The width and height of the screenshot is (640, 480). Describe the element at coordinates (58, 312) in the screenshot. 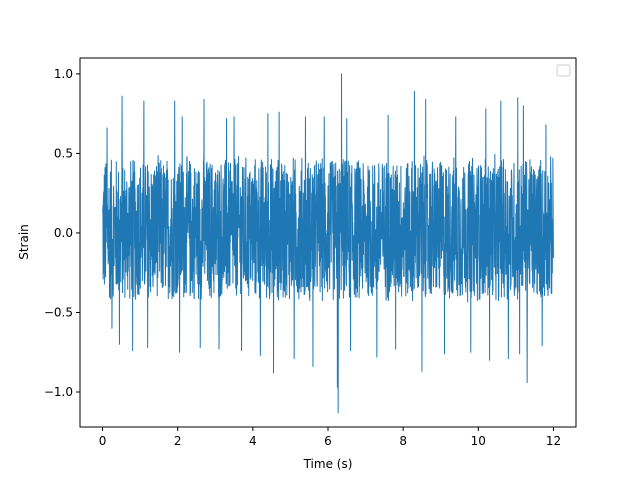

I see `y-tick-label: −0.5` at that location.